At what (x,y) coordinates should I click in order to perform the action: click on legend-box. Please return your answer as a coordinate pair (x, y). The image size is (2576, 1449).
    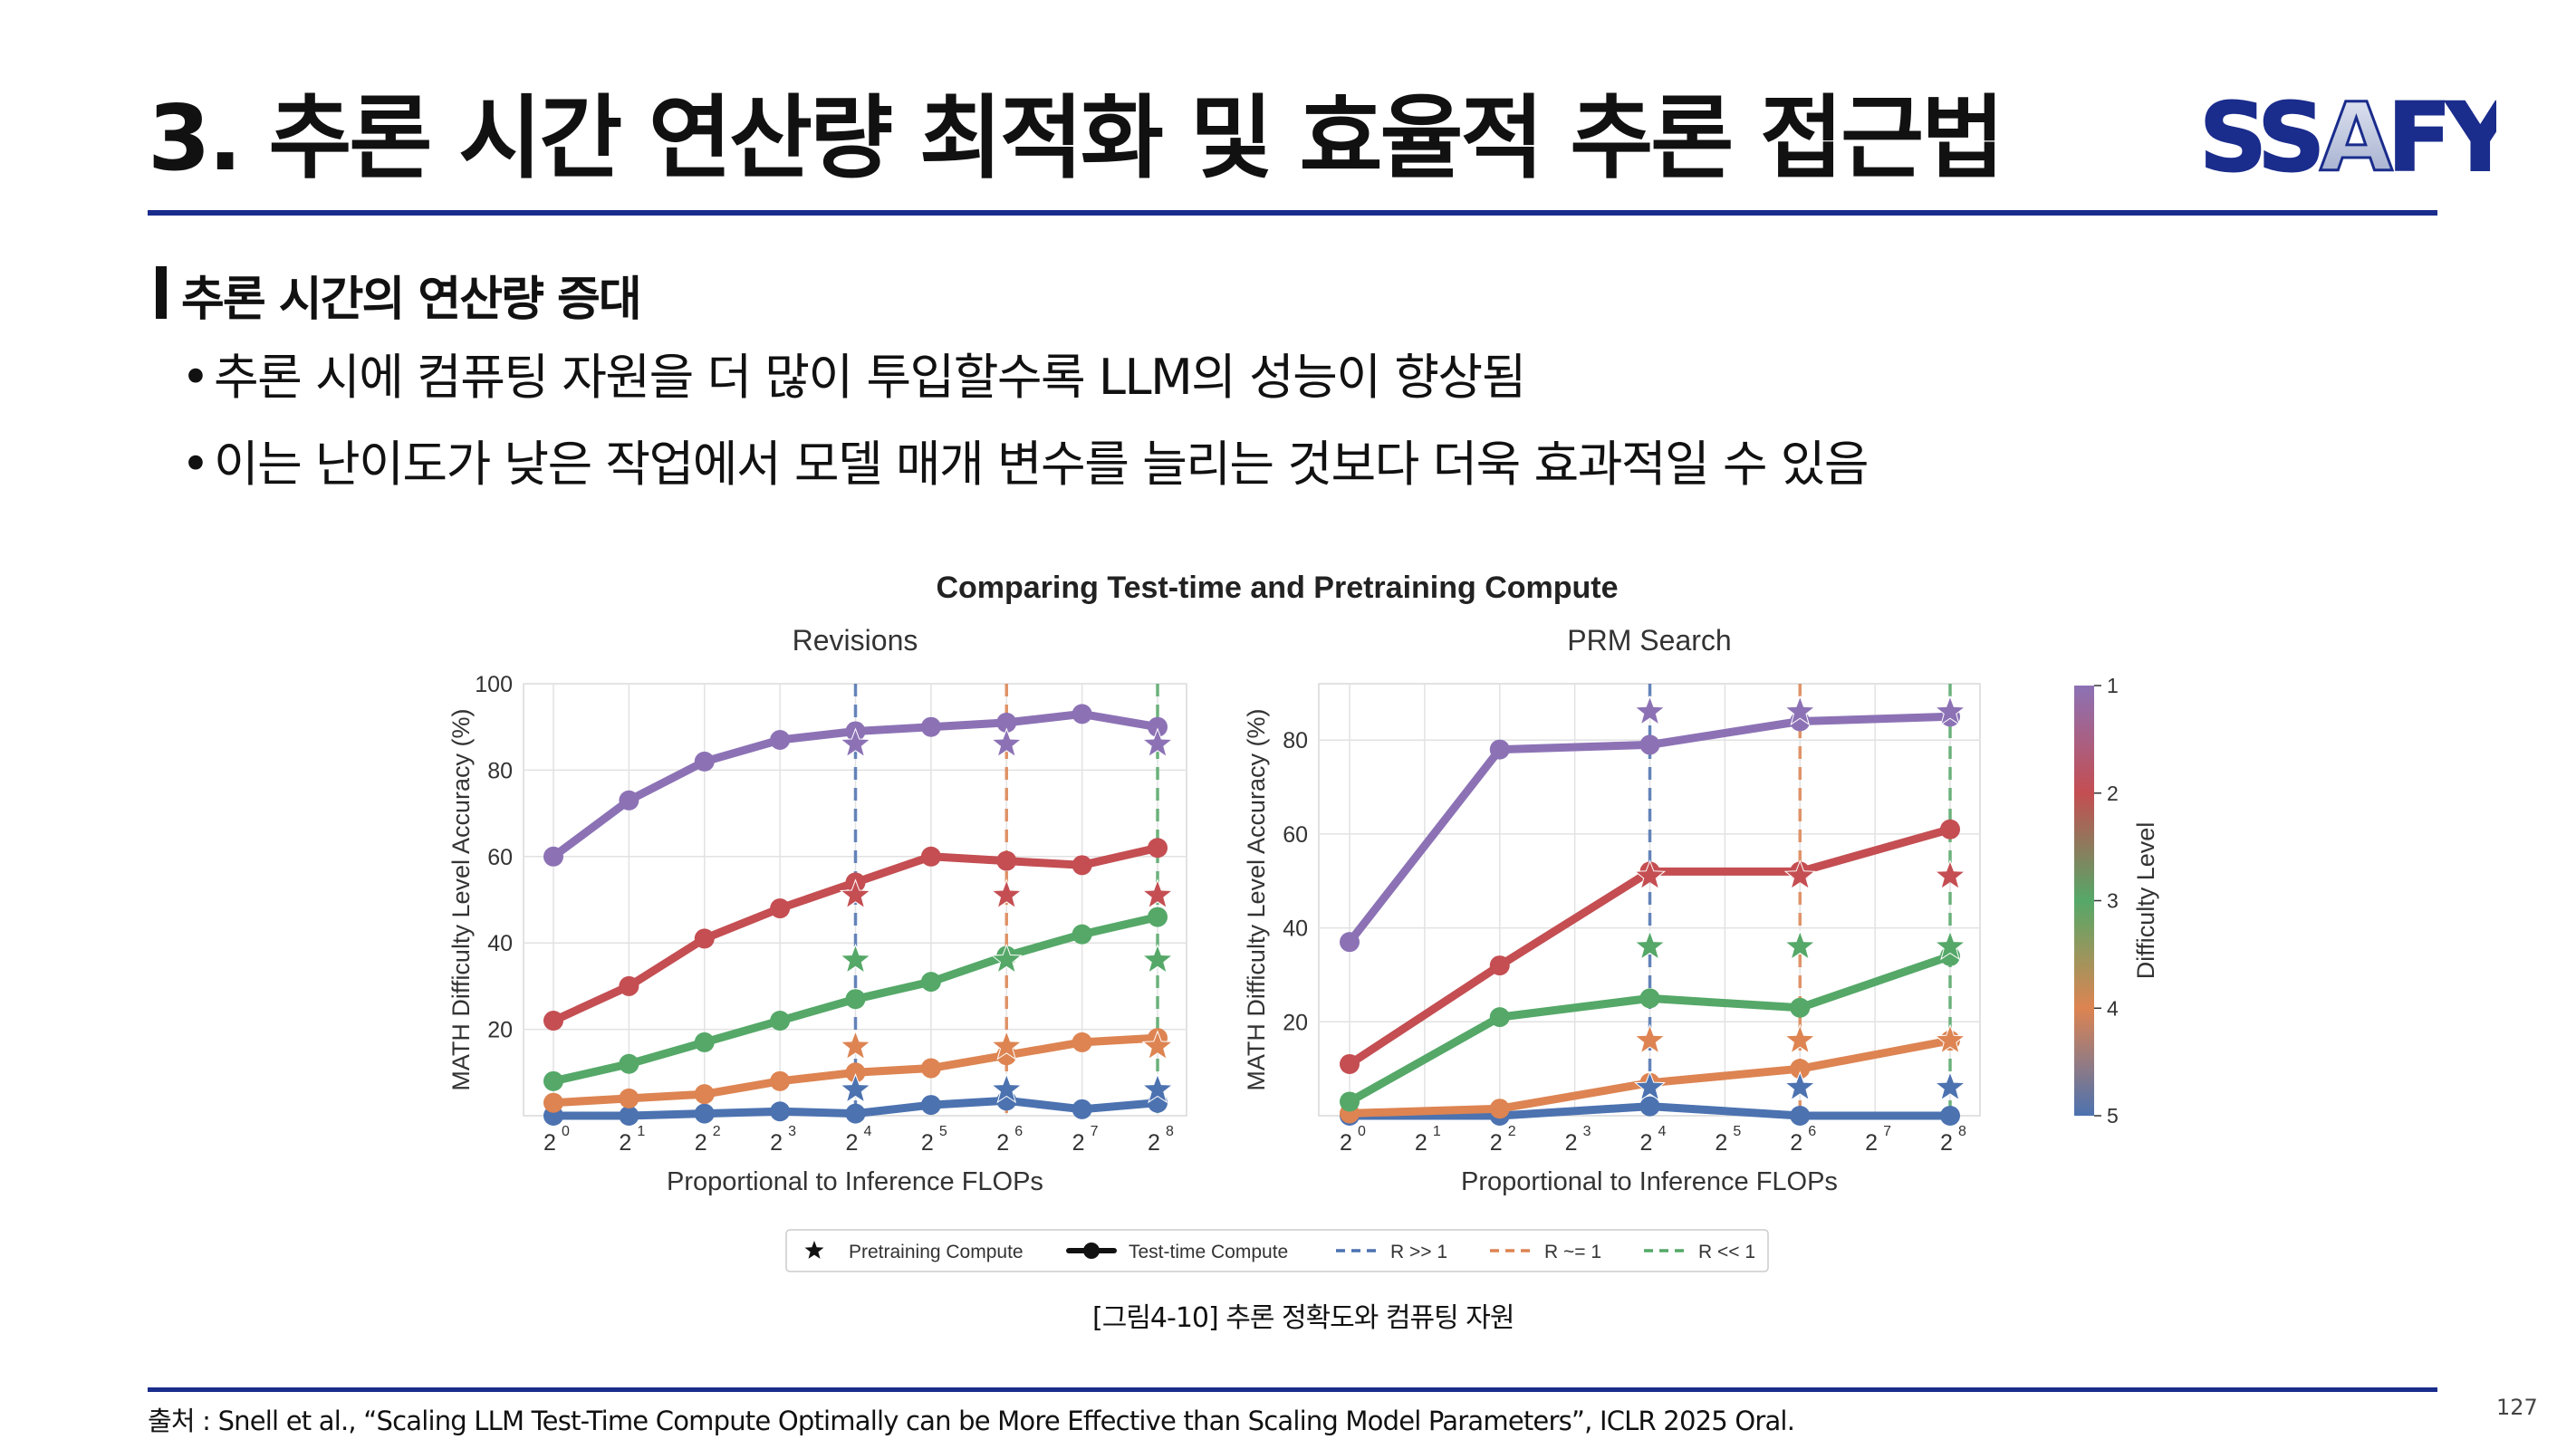
    Looking at the image, I should click on (1277, 1250).